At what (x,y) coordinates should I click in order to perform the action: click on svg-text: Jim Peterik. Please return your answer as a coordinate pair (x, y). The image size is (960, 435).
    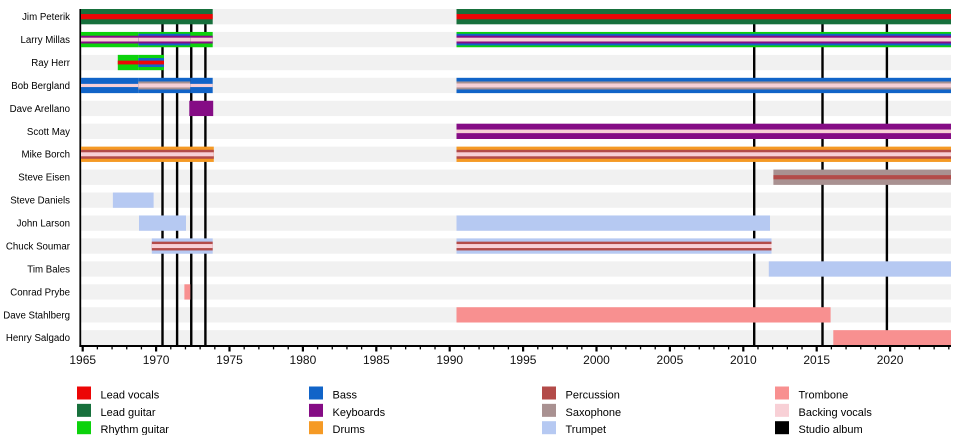
    Looking at the image, I should click on (46, 17).